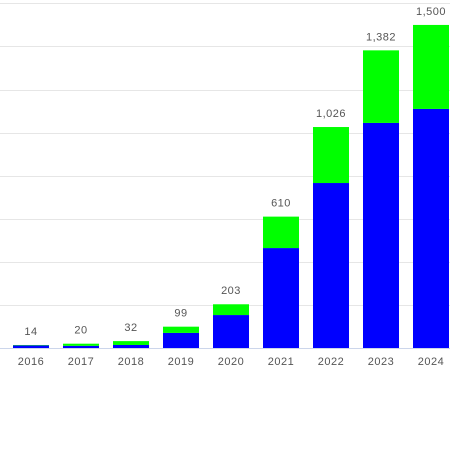 This screenshot has height=450, width=450. Describe the element at coordinates (80, 331) in the screenshot. I see `total-label: 20` at that location.